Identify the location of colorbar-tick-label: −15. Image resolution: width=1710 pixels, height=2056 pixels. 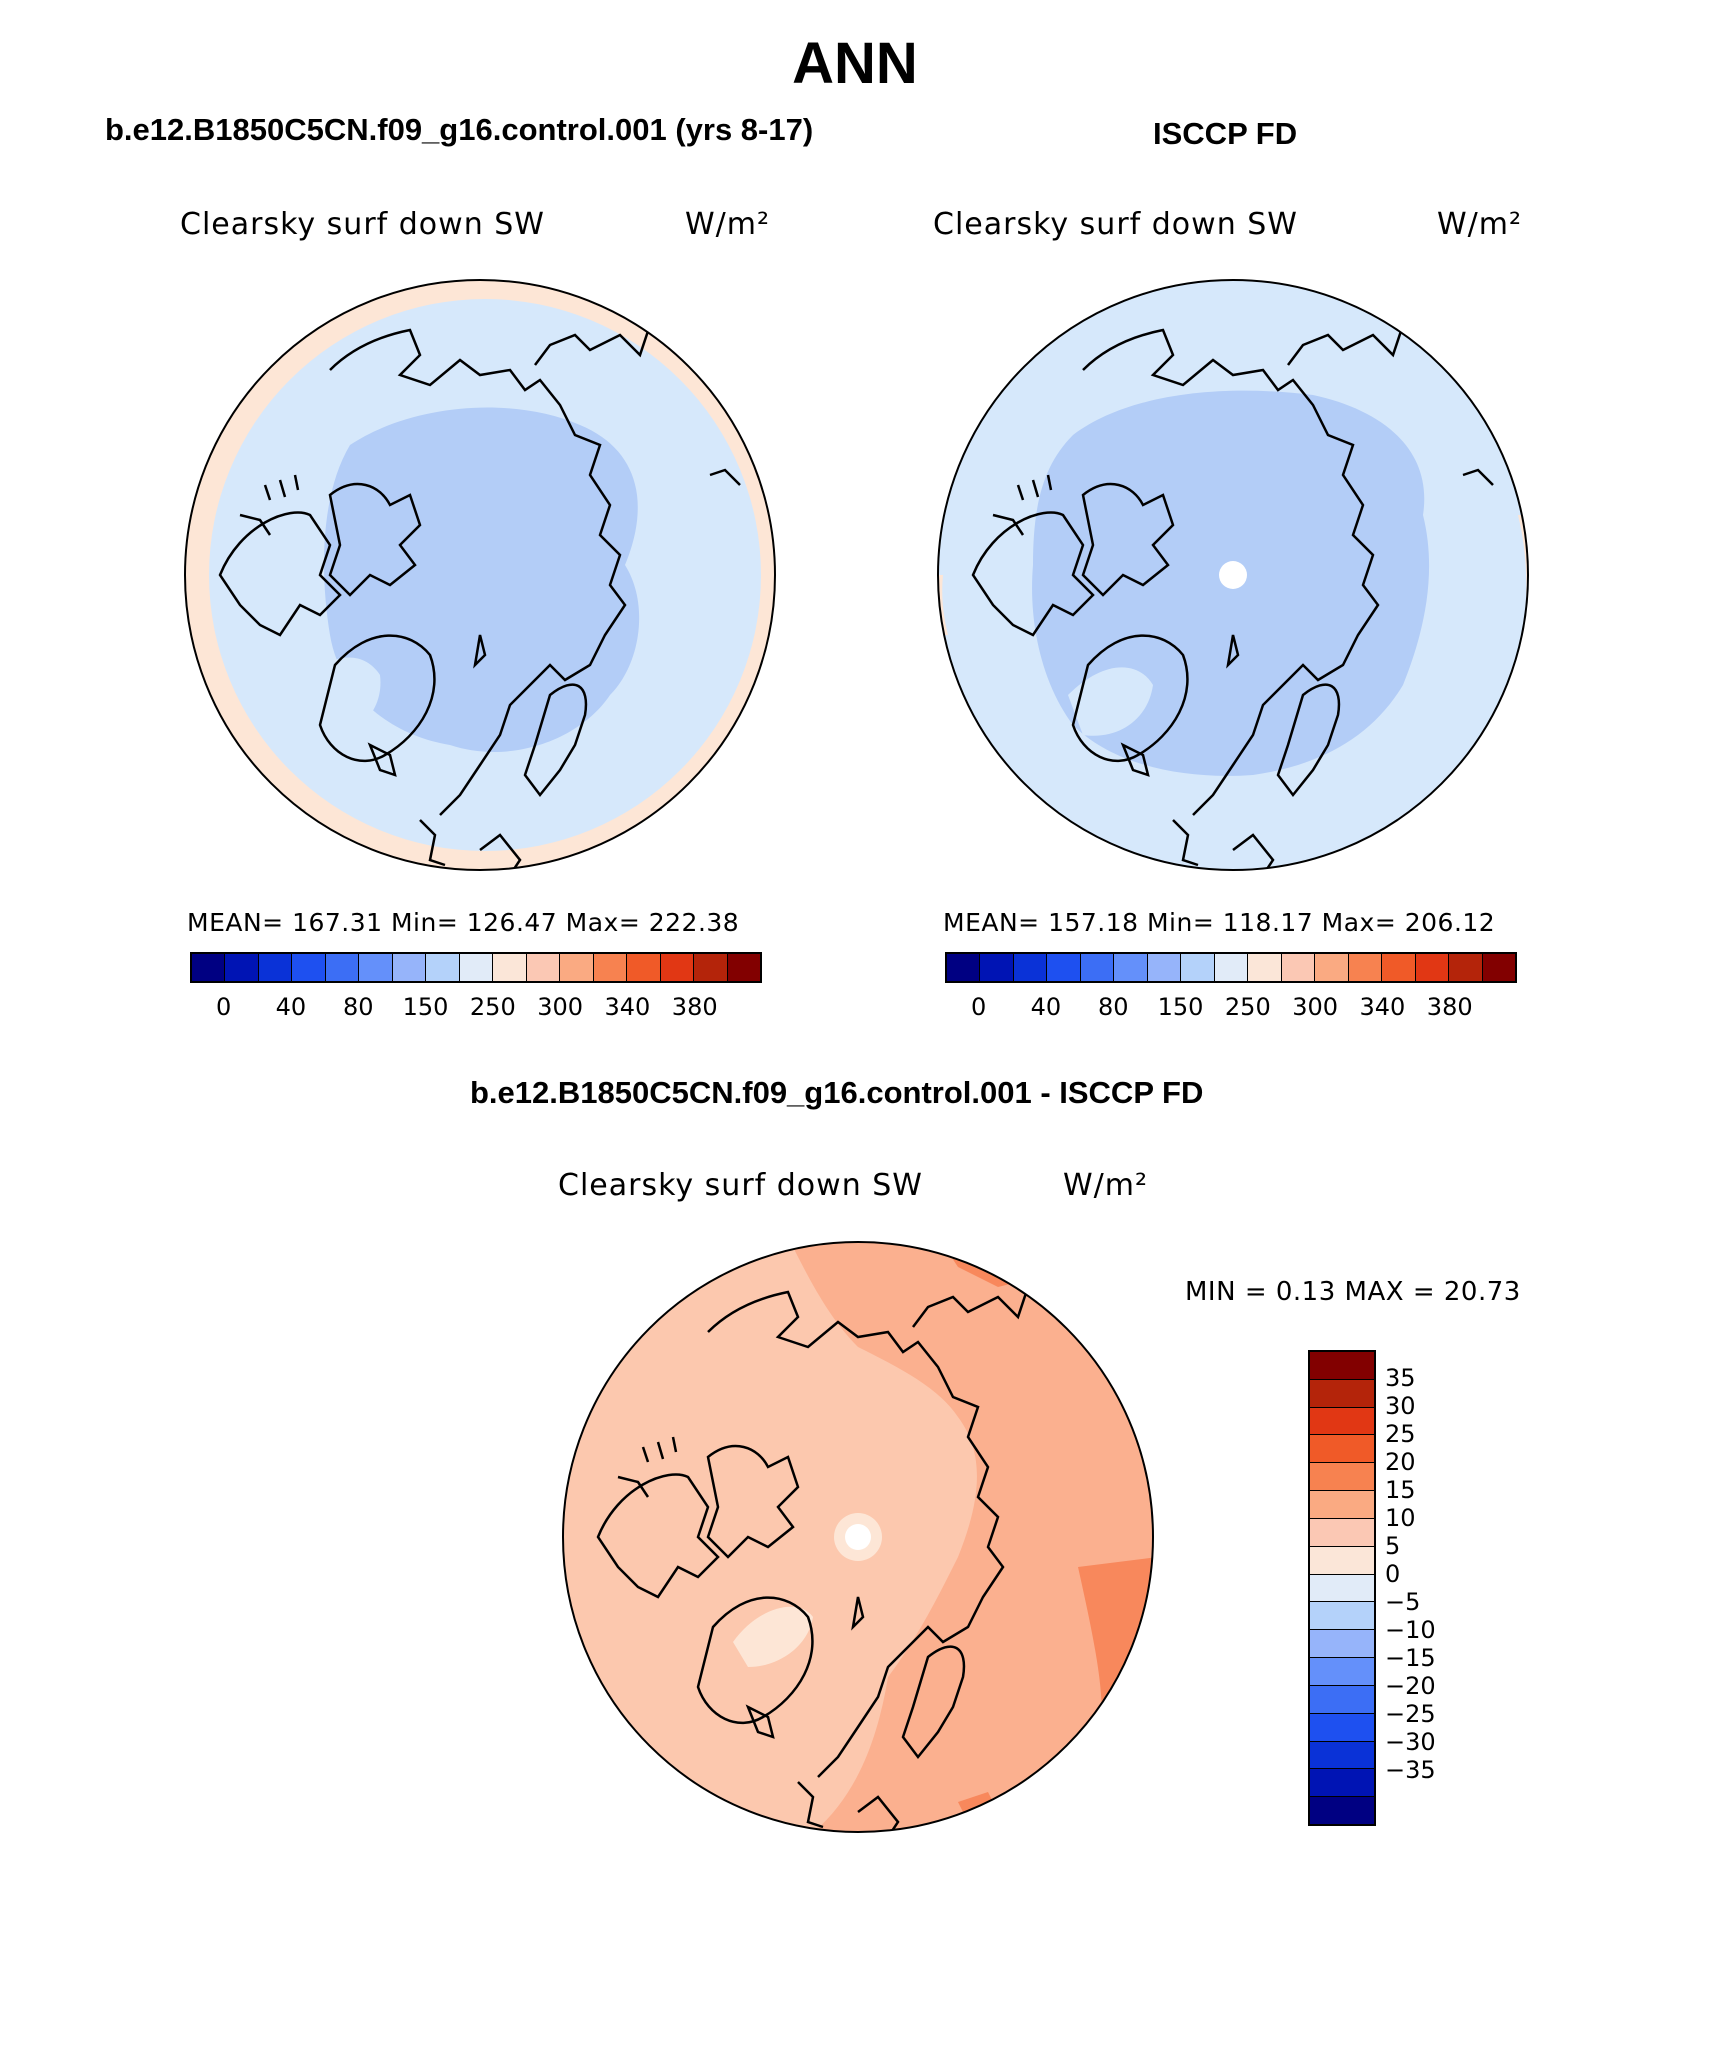
(1410, 1658).